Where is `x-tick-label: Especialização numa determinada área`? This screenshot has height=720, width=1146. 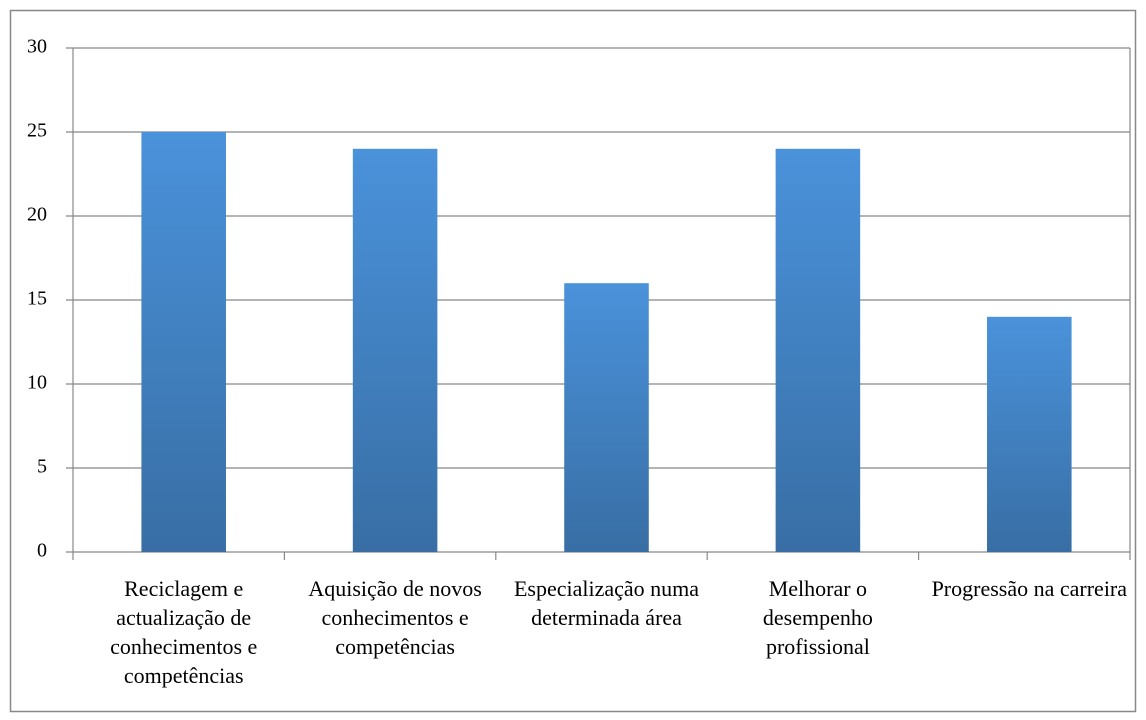 x-tick-label: Especialização numa determinada área is located at coordinates (606, 603).